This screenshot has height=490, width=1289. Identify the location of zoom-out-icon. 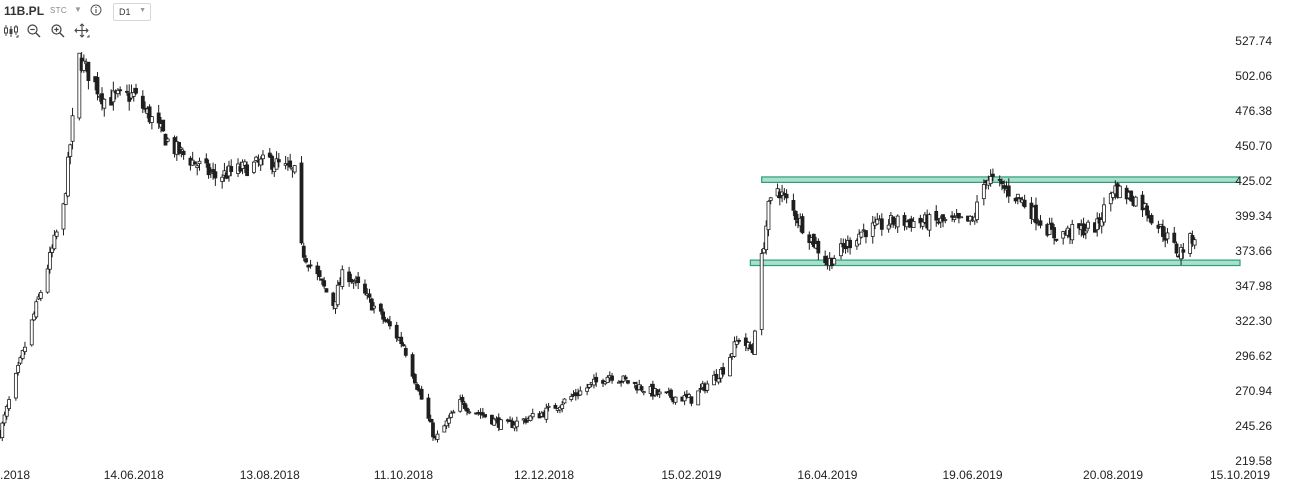
(34, 31).